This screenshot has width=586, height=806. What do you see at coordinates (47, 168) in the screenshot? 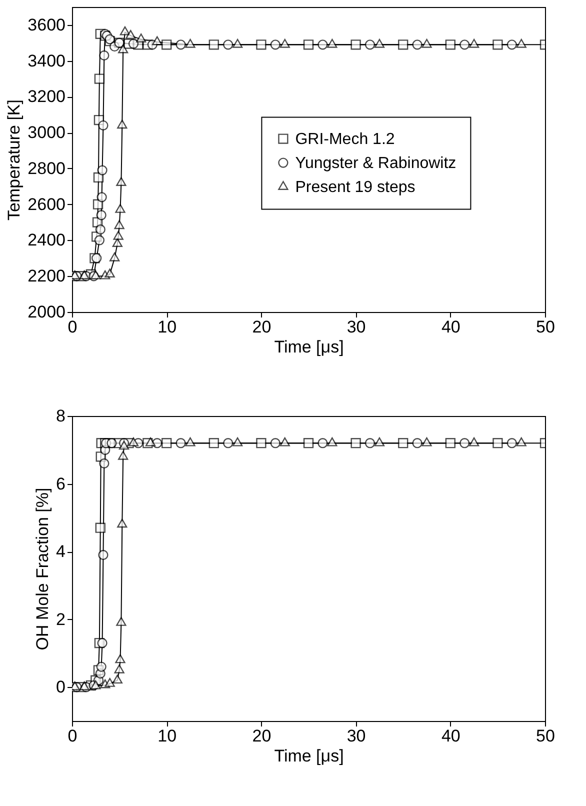
I see `y-tick-label: 2800` at bounding box center [47, 168].